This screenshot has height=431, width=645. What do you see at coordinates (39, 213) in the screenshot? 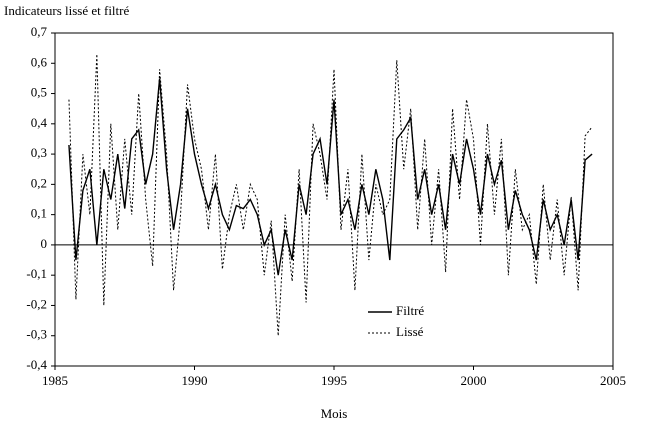
I see `y-tick-label: 0,1` at bounding box center [39, 213].